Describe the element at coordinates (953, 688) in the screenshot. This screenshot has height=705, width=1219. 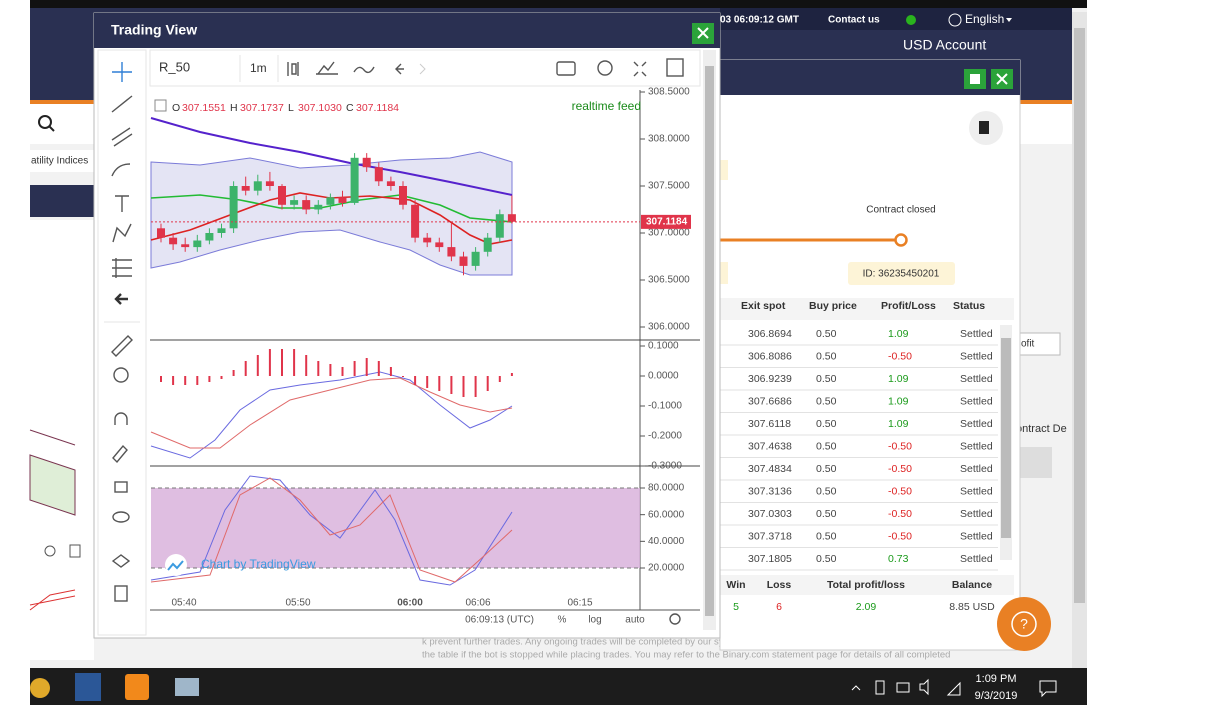
I see `network-icon` at that location.